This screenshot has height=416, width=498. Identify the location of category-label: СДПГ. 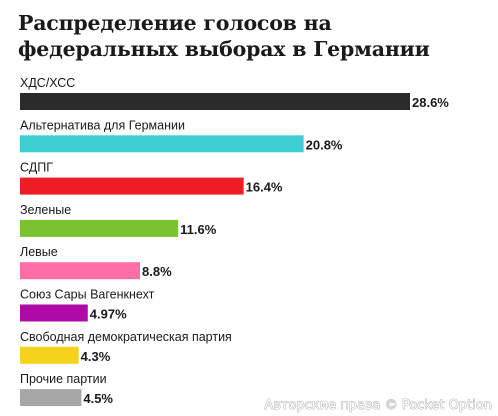
(36, 168).